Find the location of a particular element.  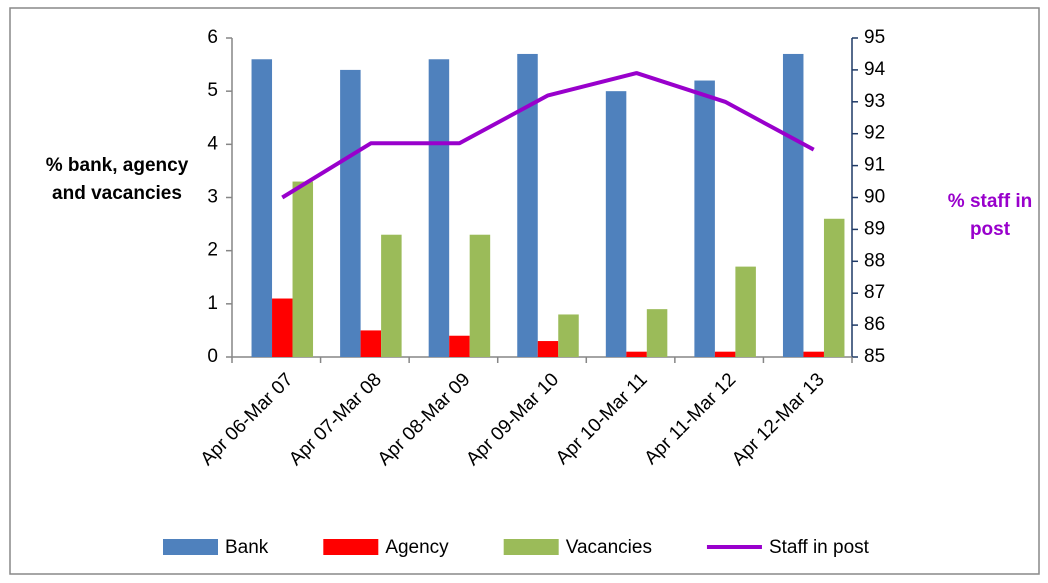

y2-tick-label: 91 is located at coordinates (874, 165).